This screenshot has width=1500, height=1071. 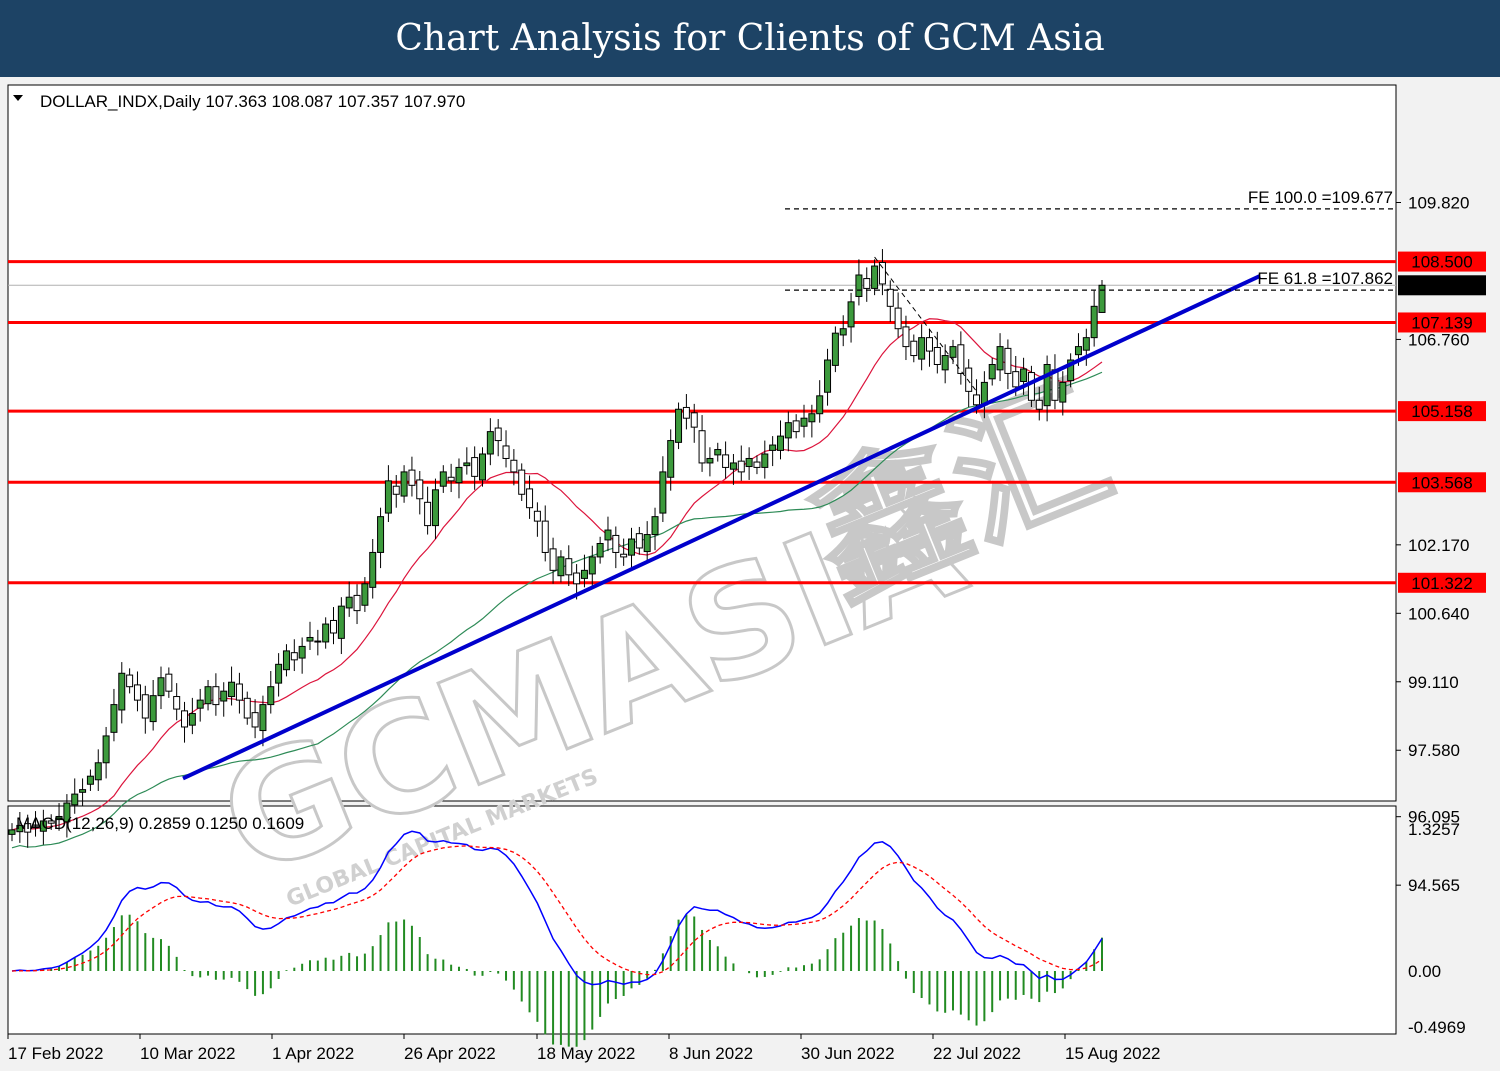 What do you see at coordinates (1438, 545) in the screenshot?
I see `price-tick: 102.170` at bounding box center [1438, 545].